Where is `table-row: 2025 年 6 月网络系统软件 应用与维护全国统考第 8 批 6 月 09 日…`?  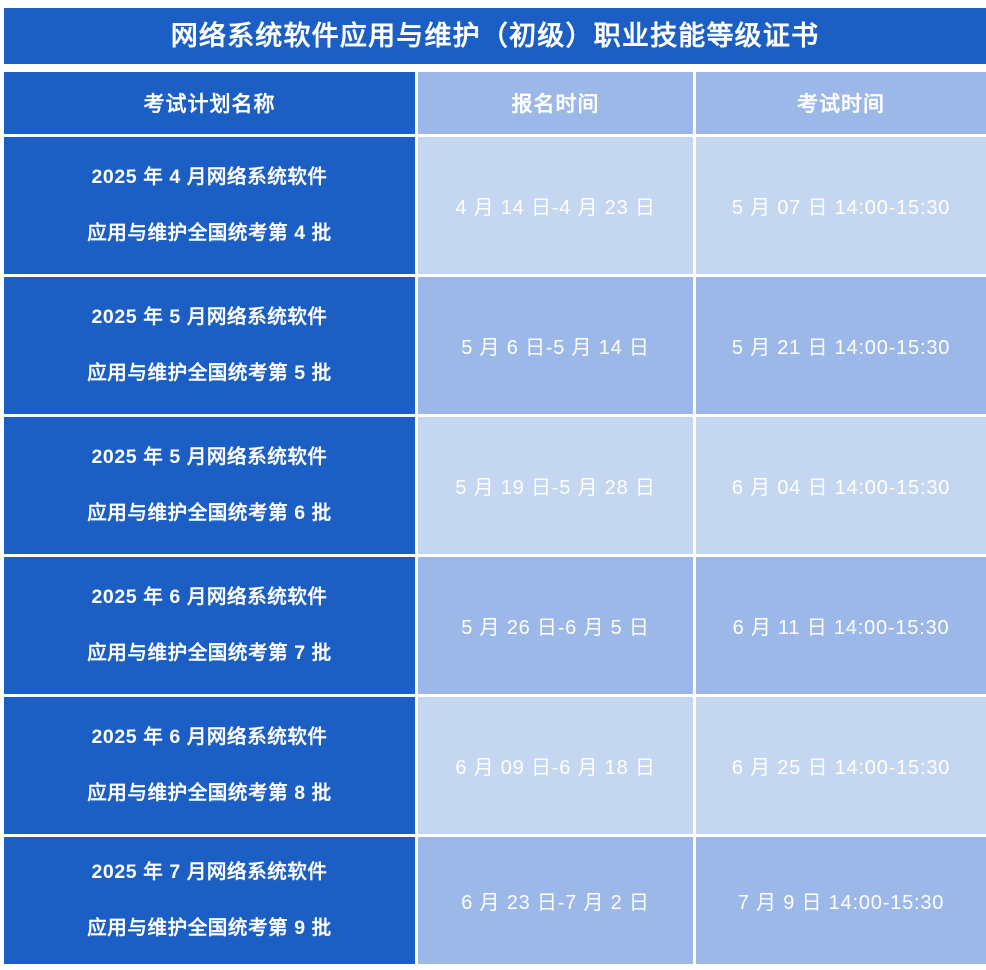 table-row: 2025 年 6 月网络系统软件 应用与维护全国统考第 8 批 6 月 09 日… is located at coordinates (495, 767).